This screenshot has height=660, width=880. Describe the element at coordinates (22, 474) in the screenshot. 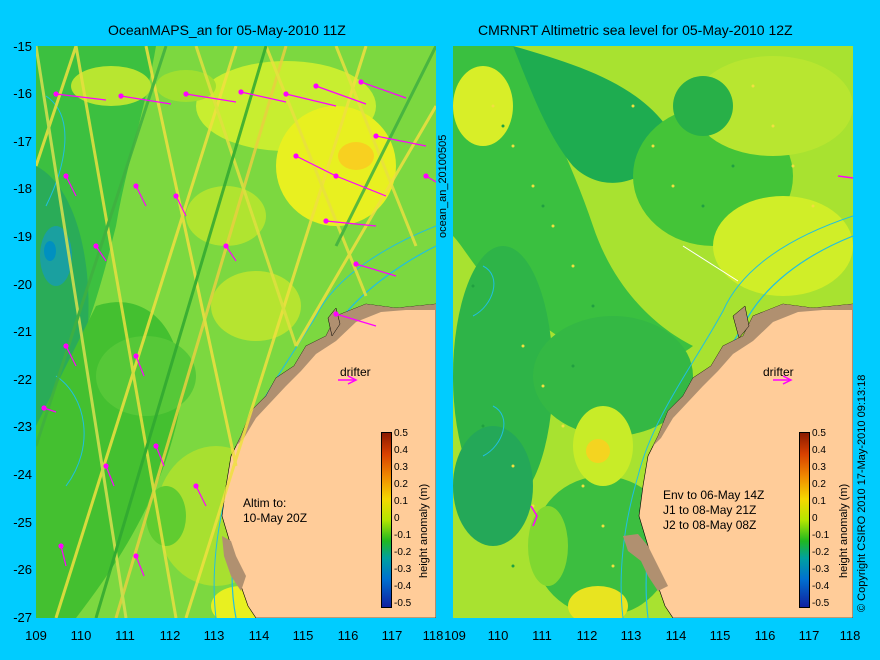

I see `y-tick-label: -24` at that location.